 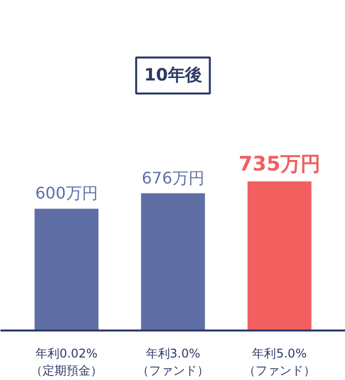 I want to click on x-tick-label: 年利3.0% （ファンド）, so click(x=173, y=362).